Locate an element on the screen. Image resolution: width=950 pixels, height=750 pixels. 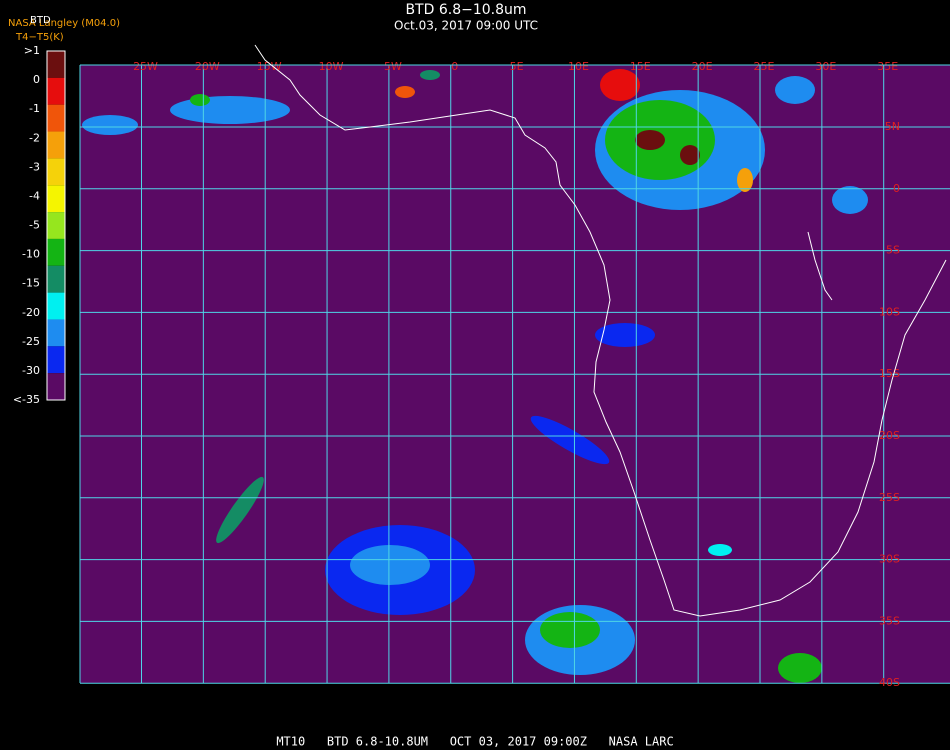
scale-label: -4 is located at coordinates (34, 195).